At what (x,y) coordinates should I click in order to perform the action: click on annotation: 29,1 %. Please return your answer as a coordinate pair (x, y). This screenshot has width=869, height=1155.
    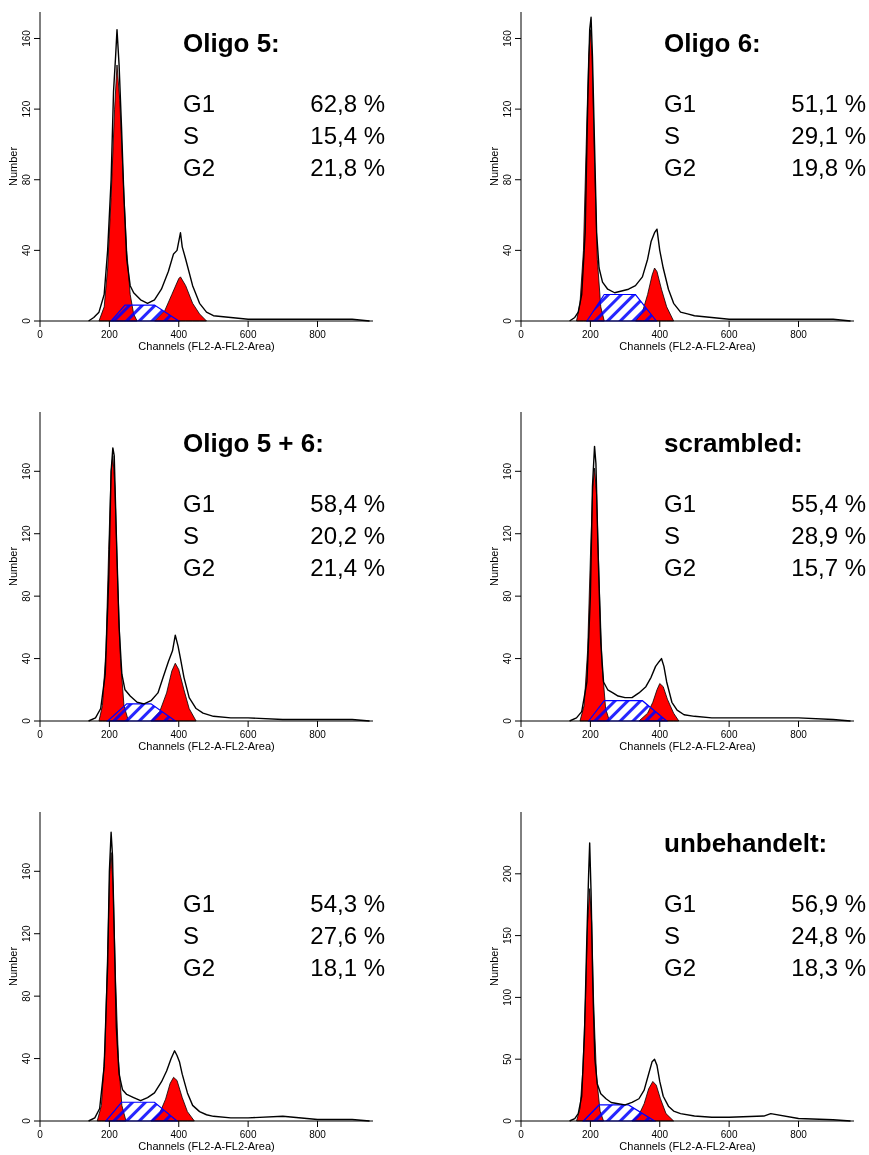
    Looking at the image, I should click on (828, 135).